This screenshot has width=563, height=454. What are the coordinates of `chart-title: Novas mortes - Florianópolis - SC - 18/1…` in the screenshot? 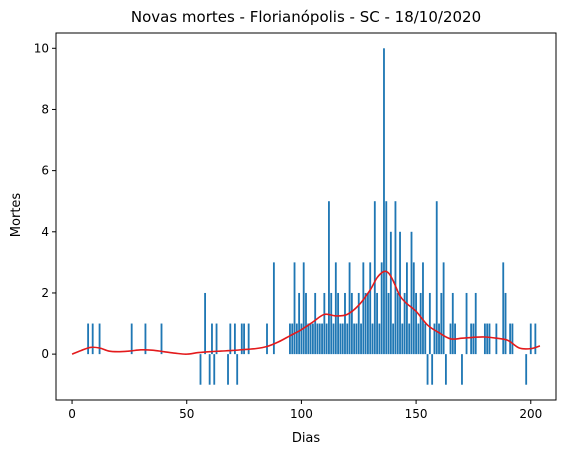 It's located at (306, 17).